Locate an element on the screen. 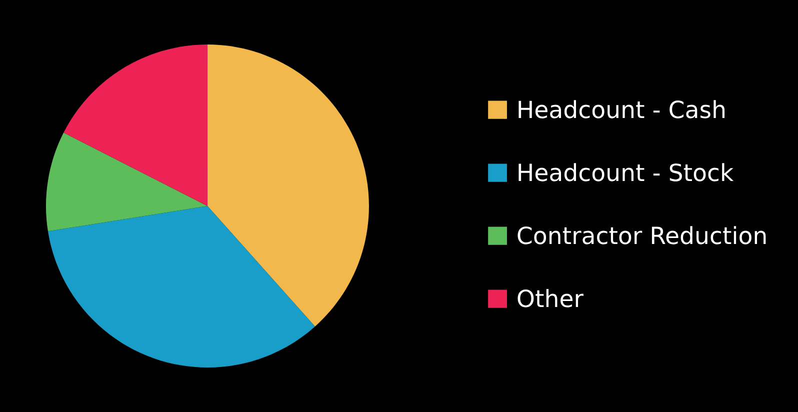 The height and width of the screenshot is (412, 798). legend-label: Other is located at coordinates (551, 298).